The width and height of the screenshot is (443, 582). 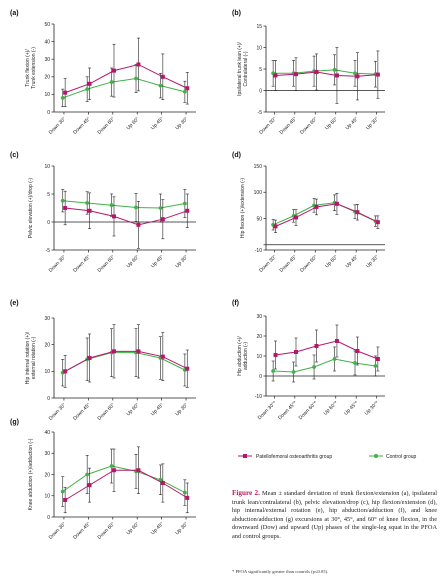 I want to click on y-tick-label: 5, so click(x=48, y=195).